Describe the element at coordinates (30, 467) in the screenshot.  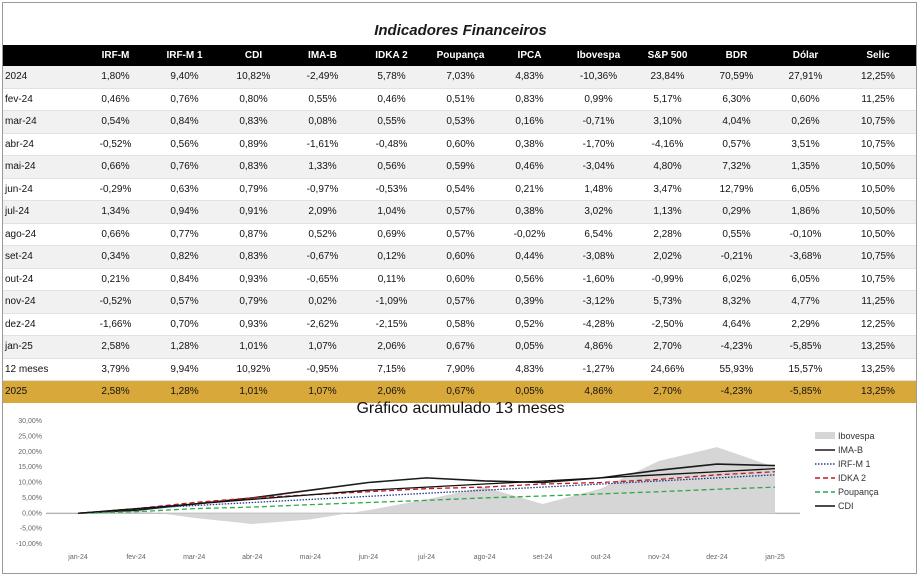
I see `y-tick-label: 15,00%` at that location.